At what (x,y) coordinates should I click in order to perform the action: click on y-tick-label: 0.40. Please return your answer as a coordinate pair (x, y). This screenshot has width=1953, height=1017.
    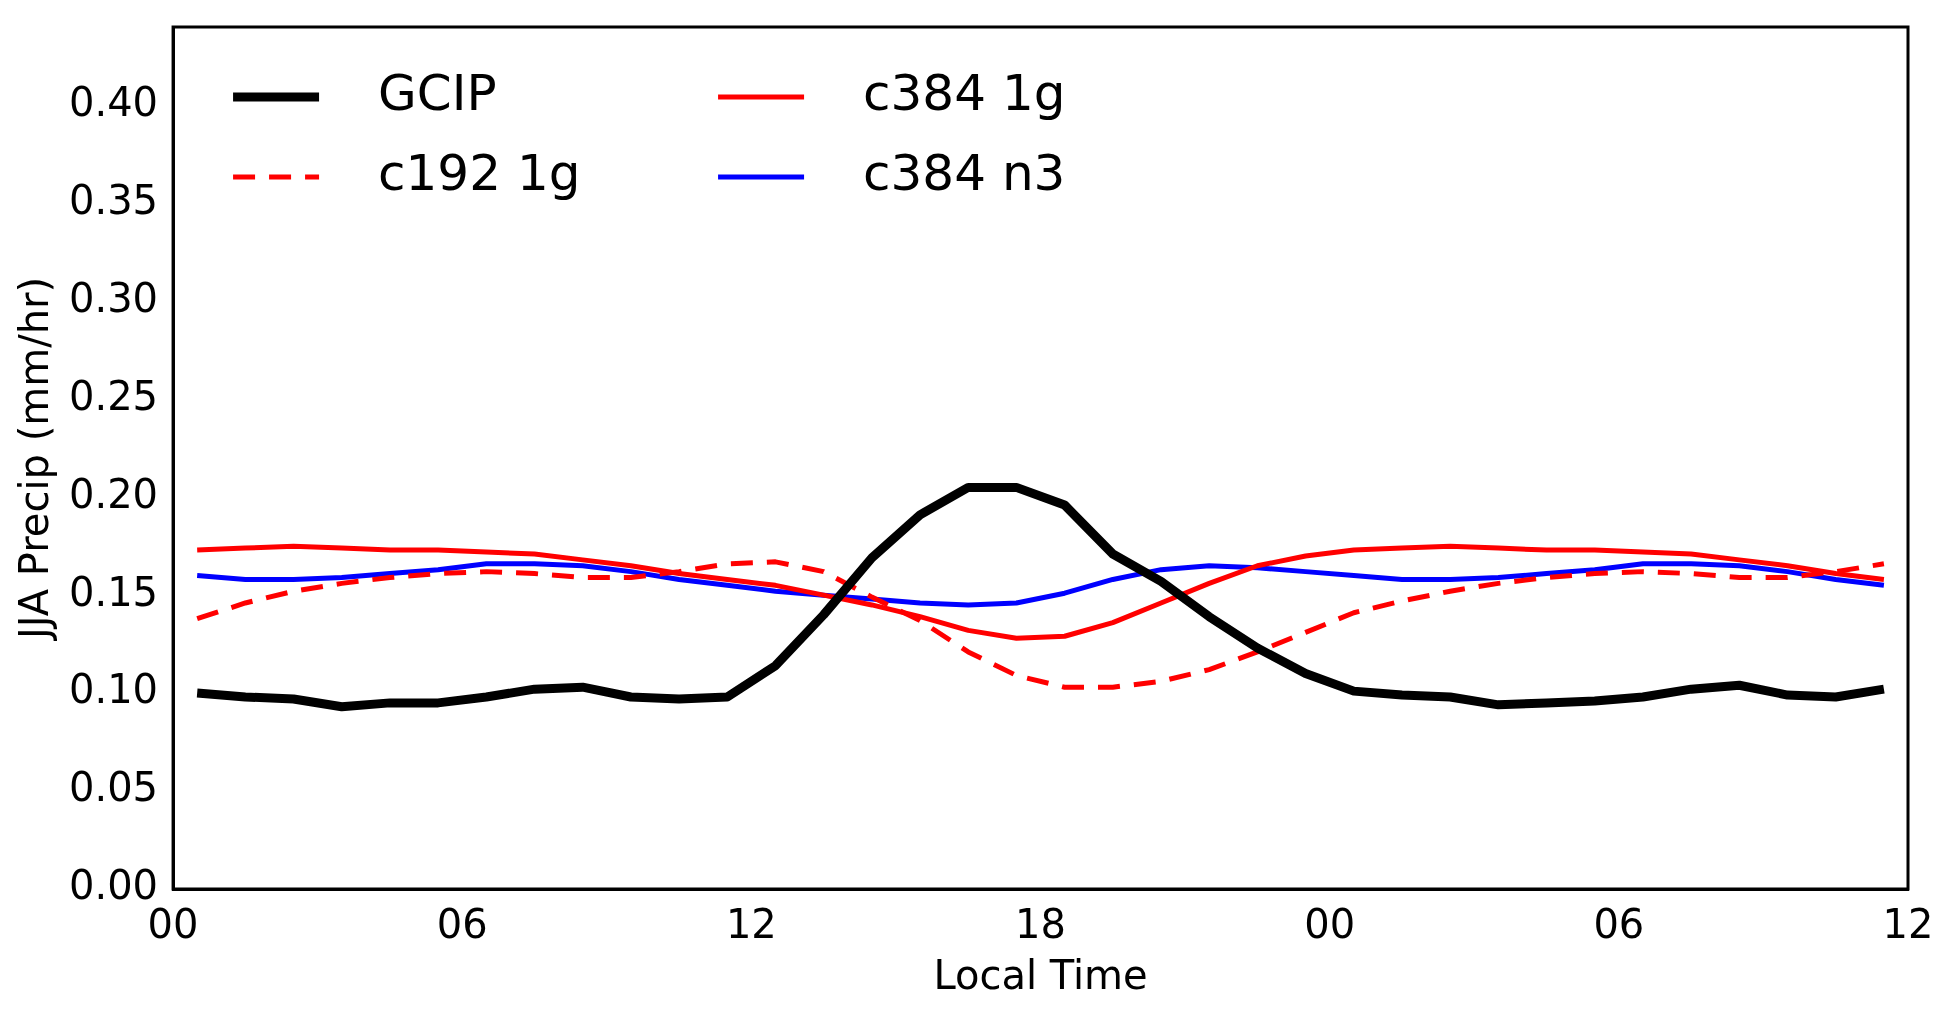
    Looking at the image, I should click on (114, 101).